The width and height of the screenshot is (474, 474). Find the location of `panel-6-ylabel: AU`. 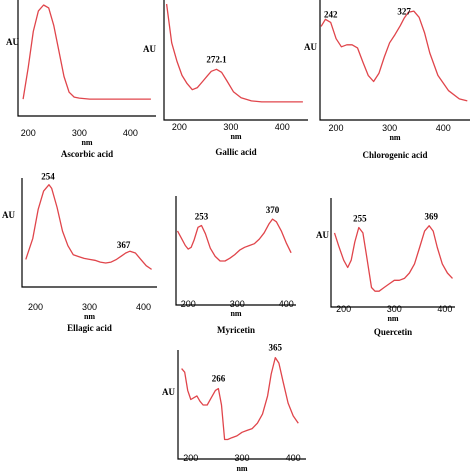

panel-6-ylabel: AU is located at coordinates (322, 235).